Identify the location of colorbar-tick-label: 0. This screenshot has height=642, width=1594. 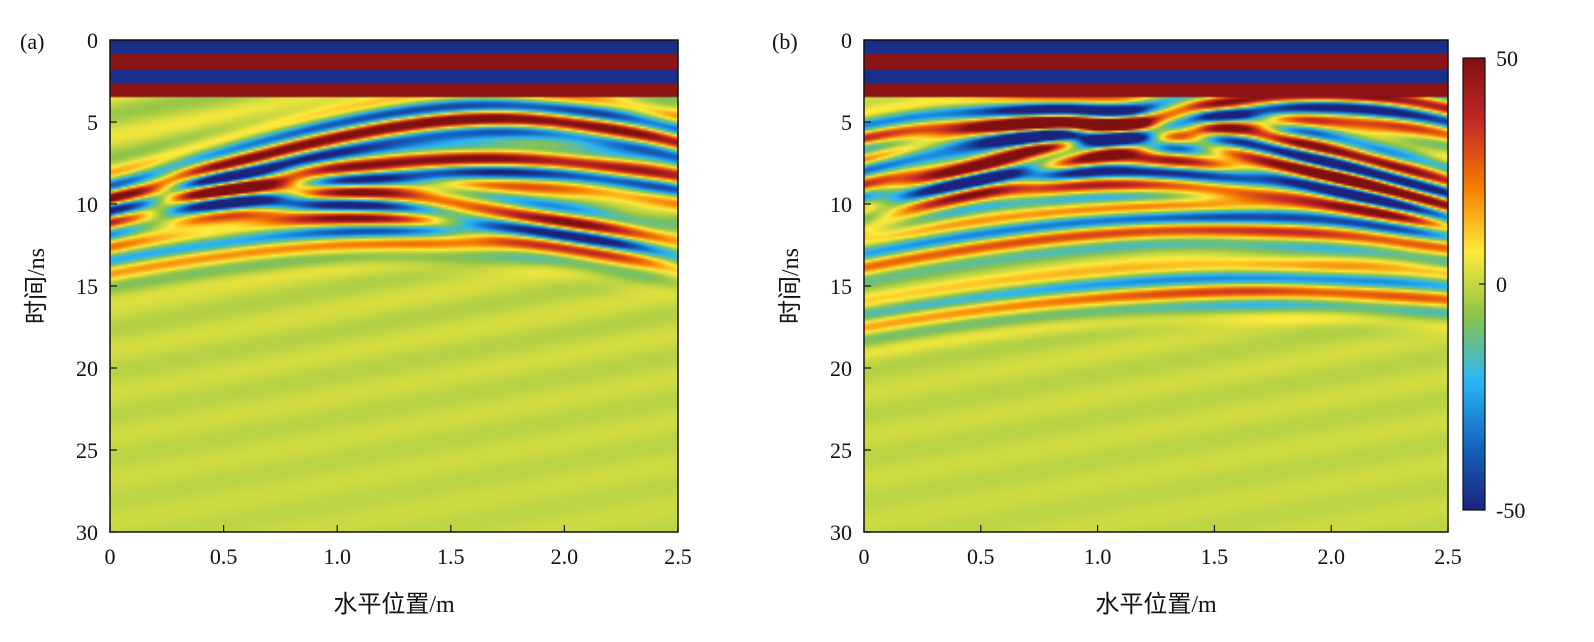
(1501, 284).